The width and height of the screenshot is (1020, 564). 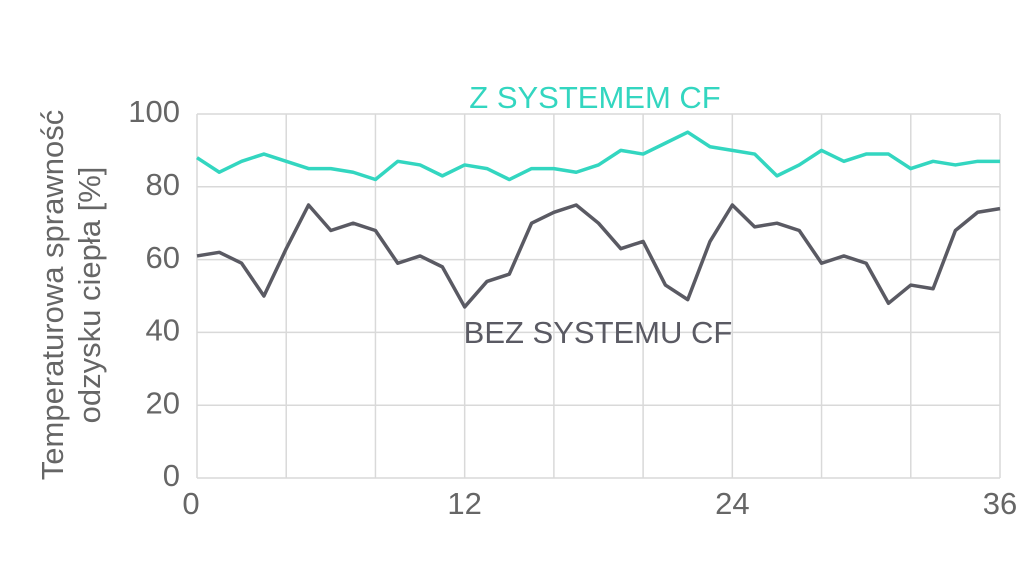 What do you see at coordinates (464, 503) in the screenshot?
I see `x-tick-label: 12` at bounding box center [464, 503].